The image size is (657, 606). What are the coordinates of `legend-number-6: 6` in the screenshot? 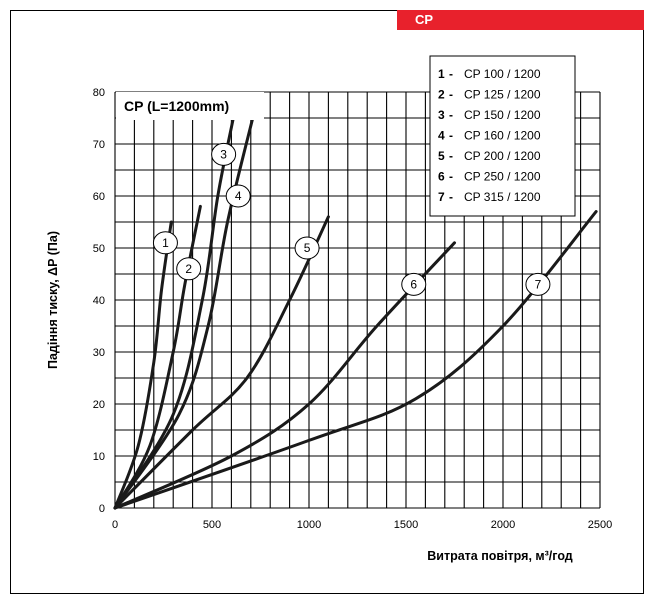 It's located at (441, 177).